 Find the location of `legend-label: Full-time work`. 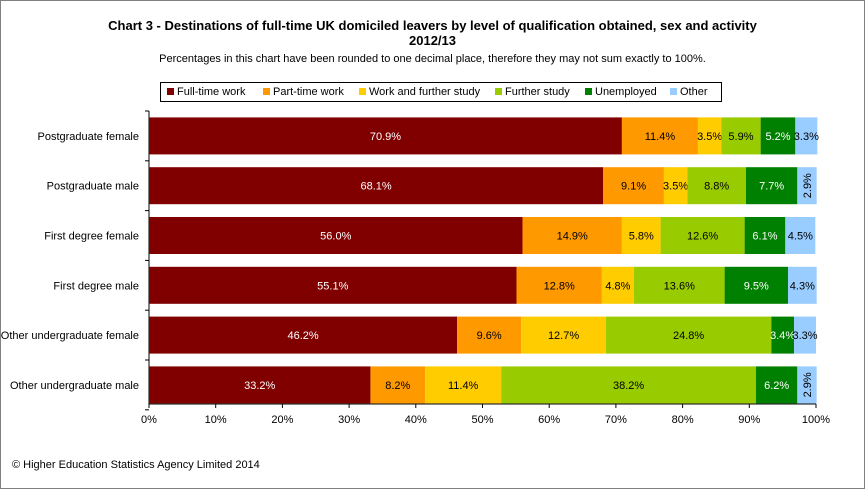

legend-label: Full-time work is located at coordinates (211, 92).